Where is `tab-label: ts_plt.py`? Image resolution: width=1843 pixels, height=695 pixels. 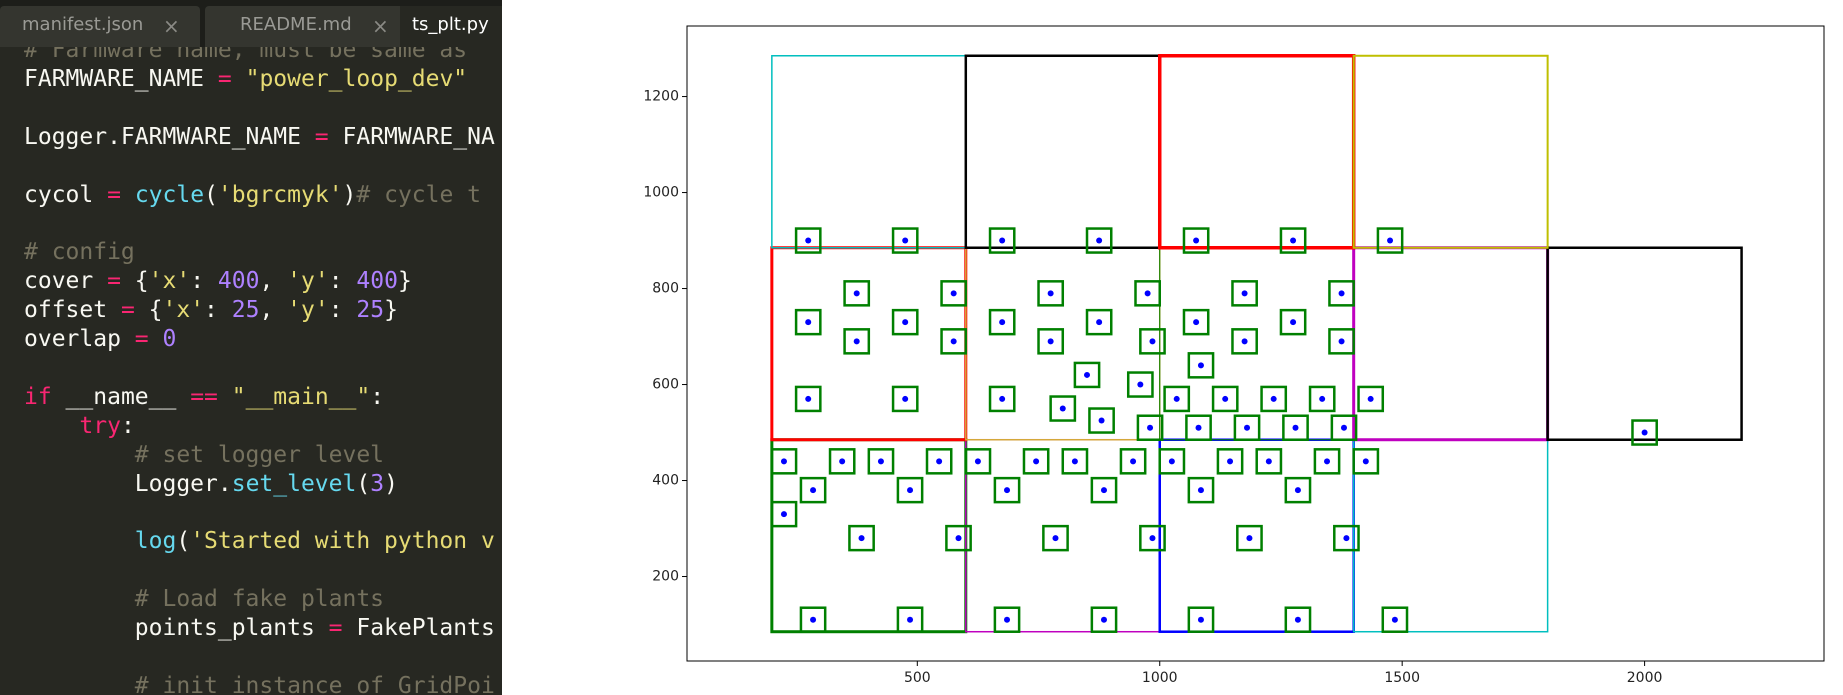
tab-label: ts_plt.py is located at coordinates (450, 24).